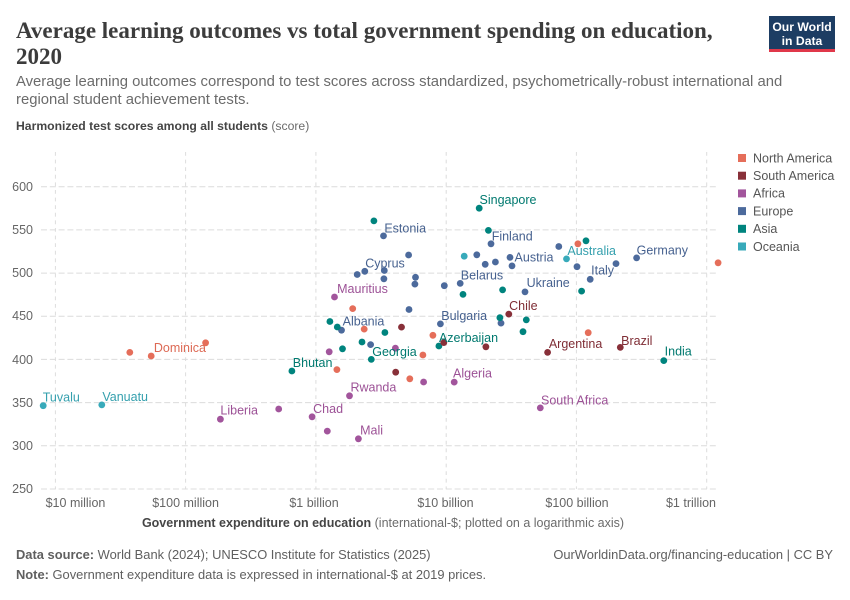 This screenshot has height=600, width=850. I want to click on svg-text: Argentina, so click(576, 344).